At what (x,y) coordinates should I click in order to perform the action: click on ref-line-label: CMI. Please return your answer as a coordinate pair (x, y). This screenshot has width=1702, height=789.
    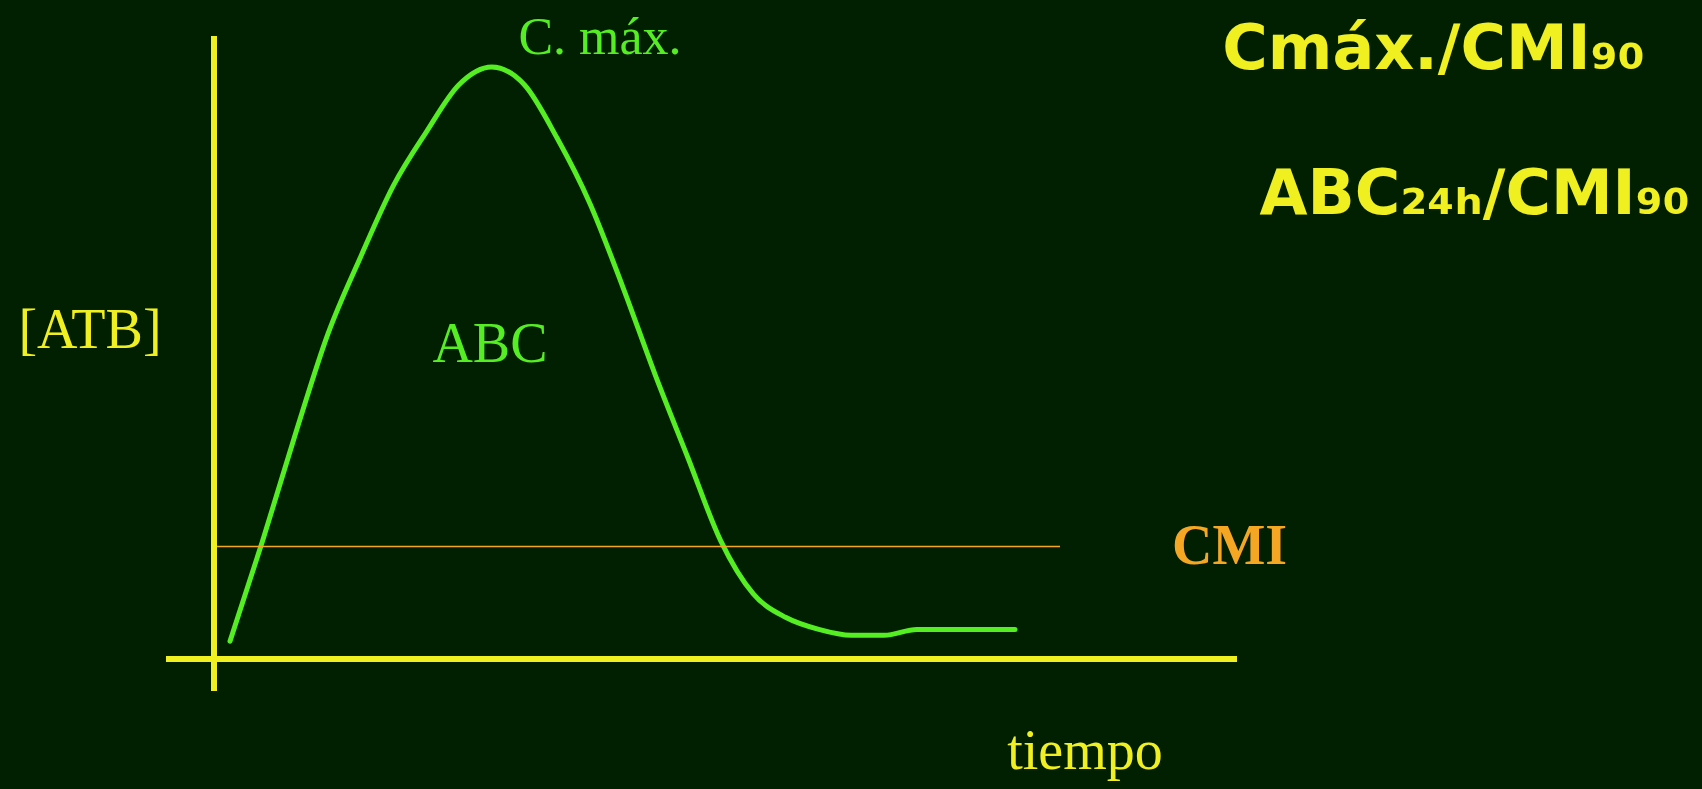
    Looking at the image, I should click on (1230, 544).